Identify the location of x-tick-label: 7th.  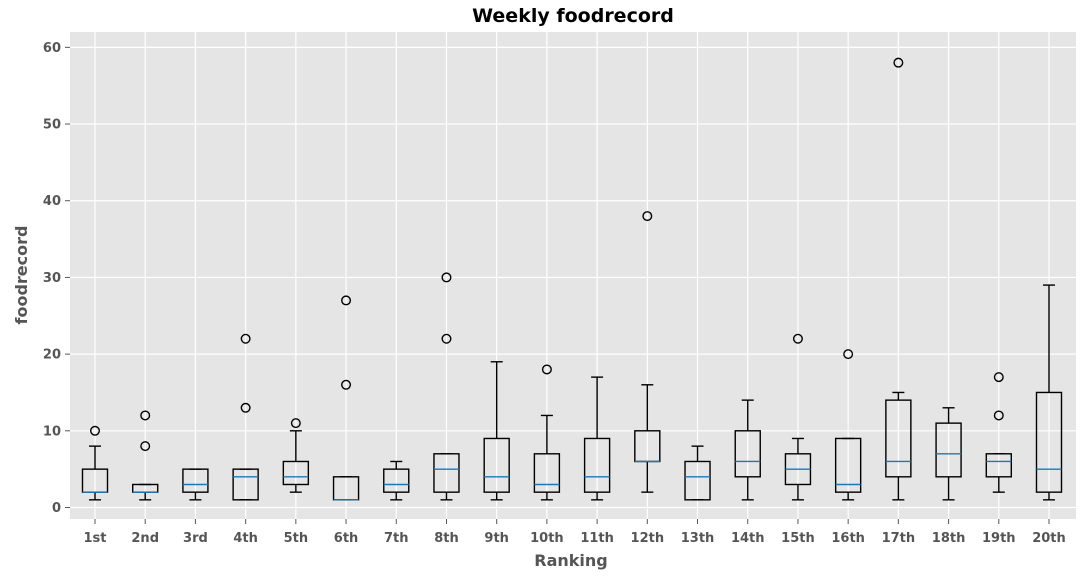
(396, 538).